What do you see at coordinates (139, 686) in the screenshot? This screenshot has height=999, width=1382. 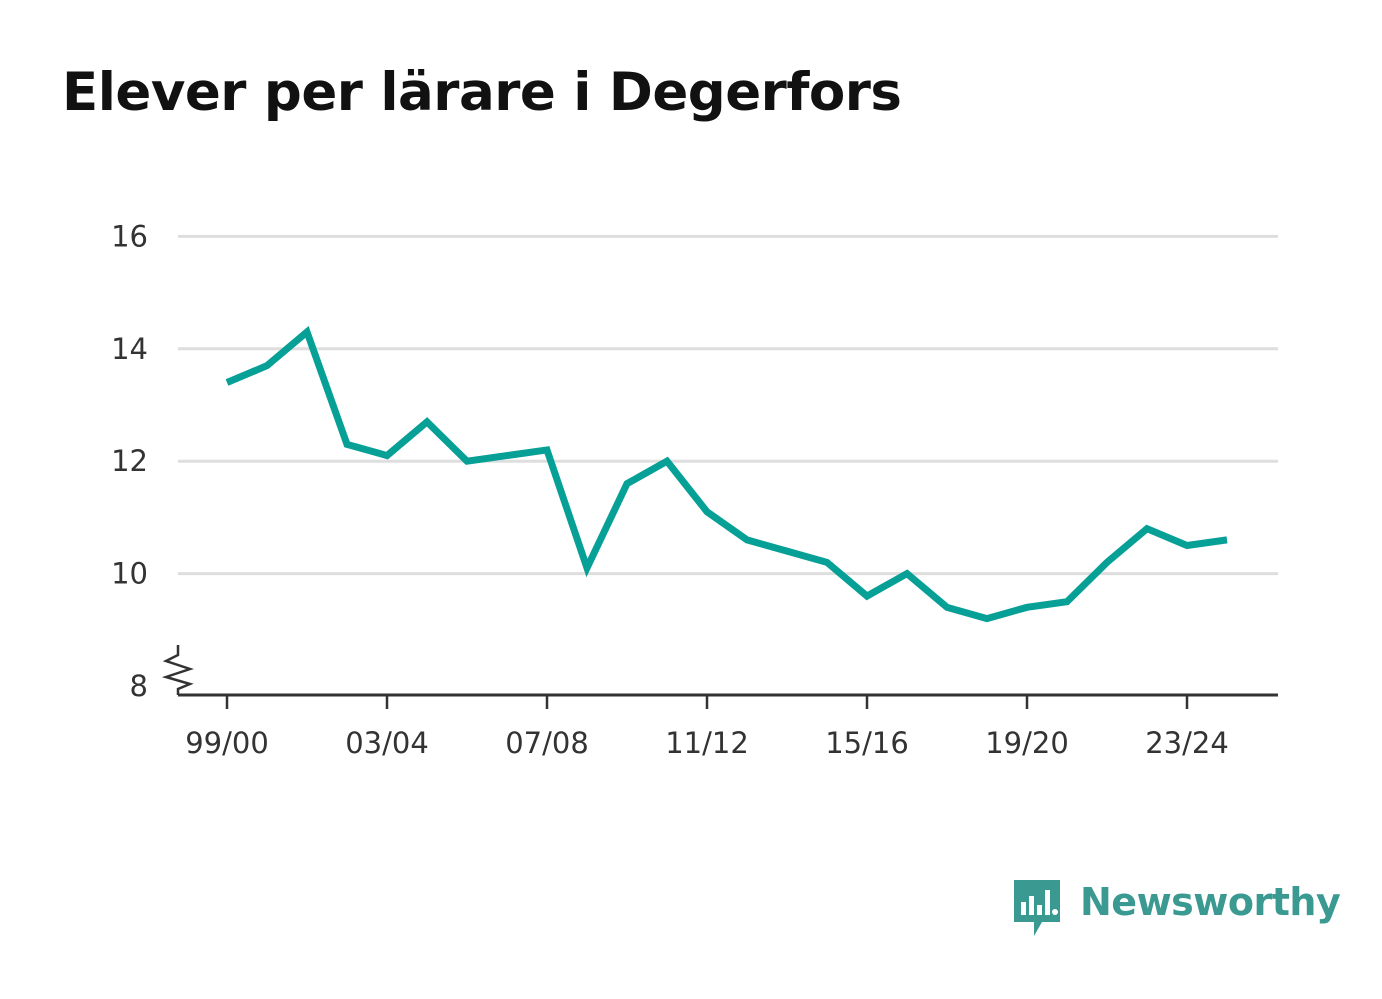 I see `y-tick-label-8: 8` at bounding box center [139, 686].